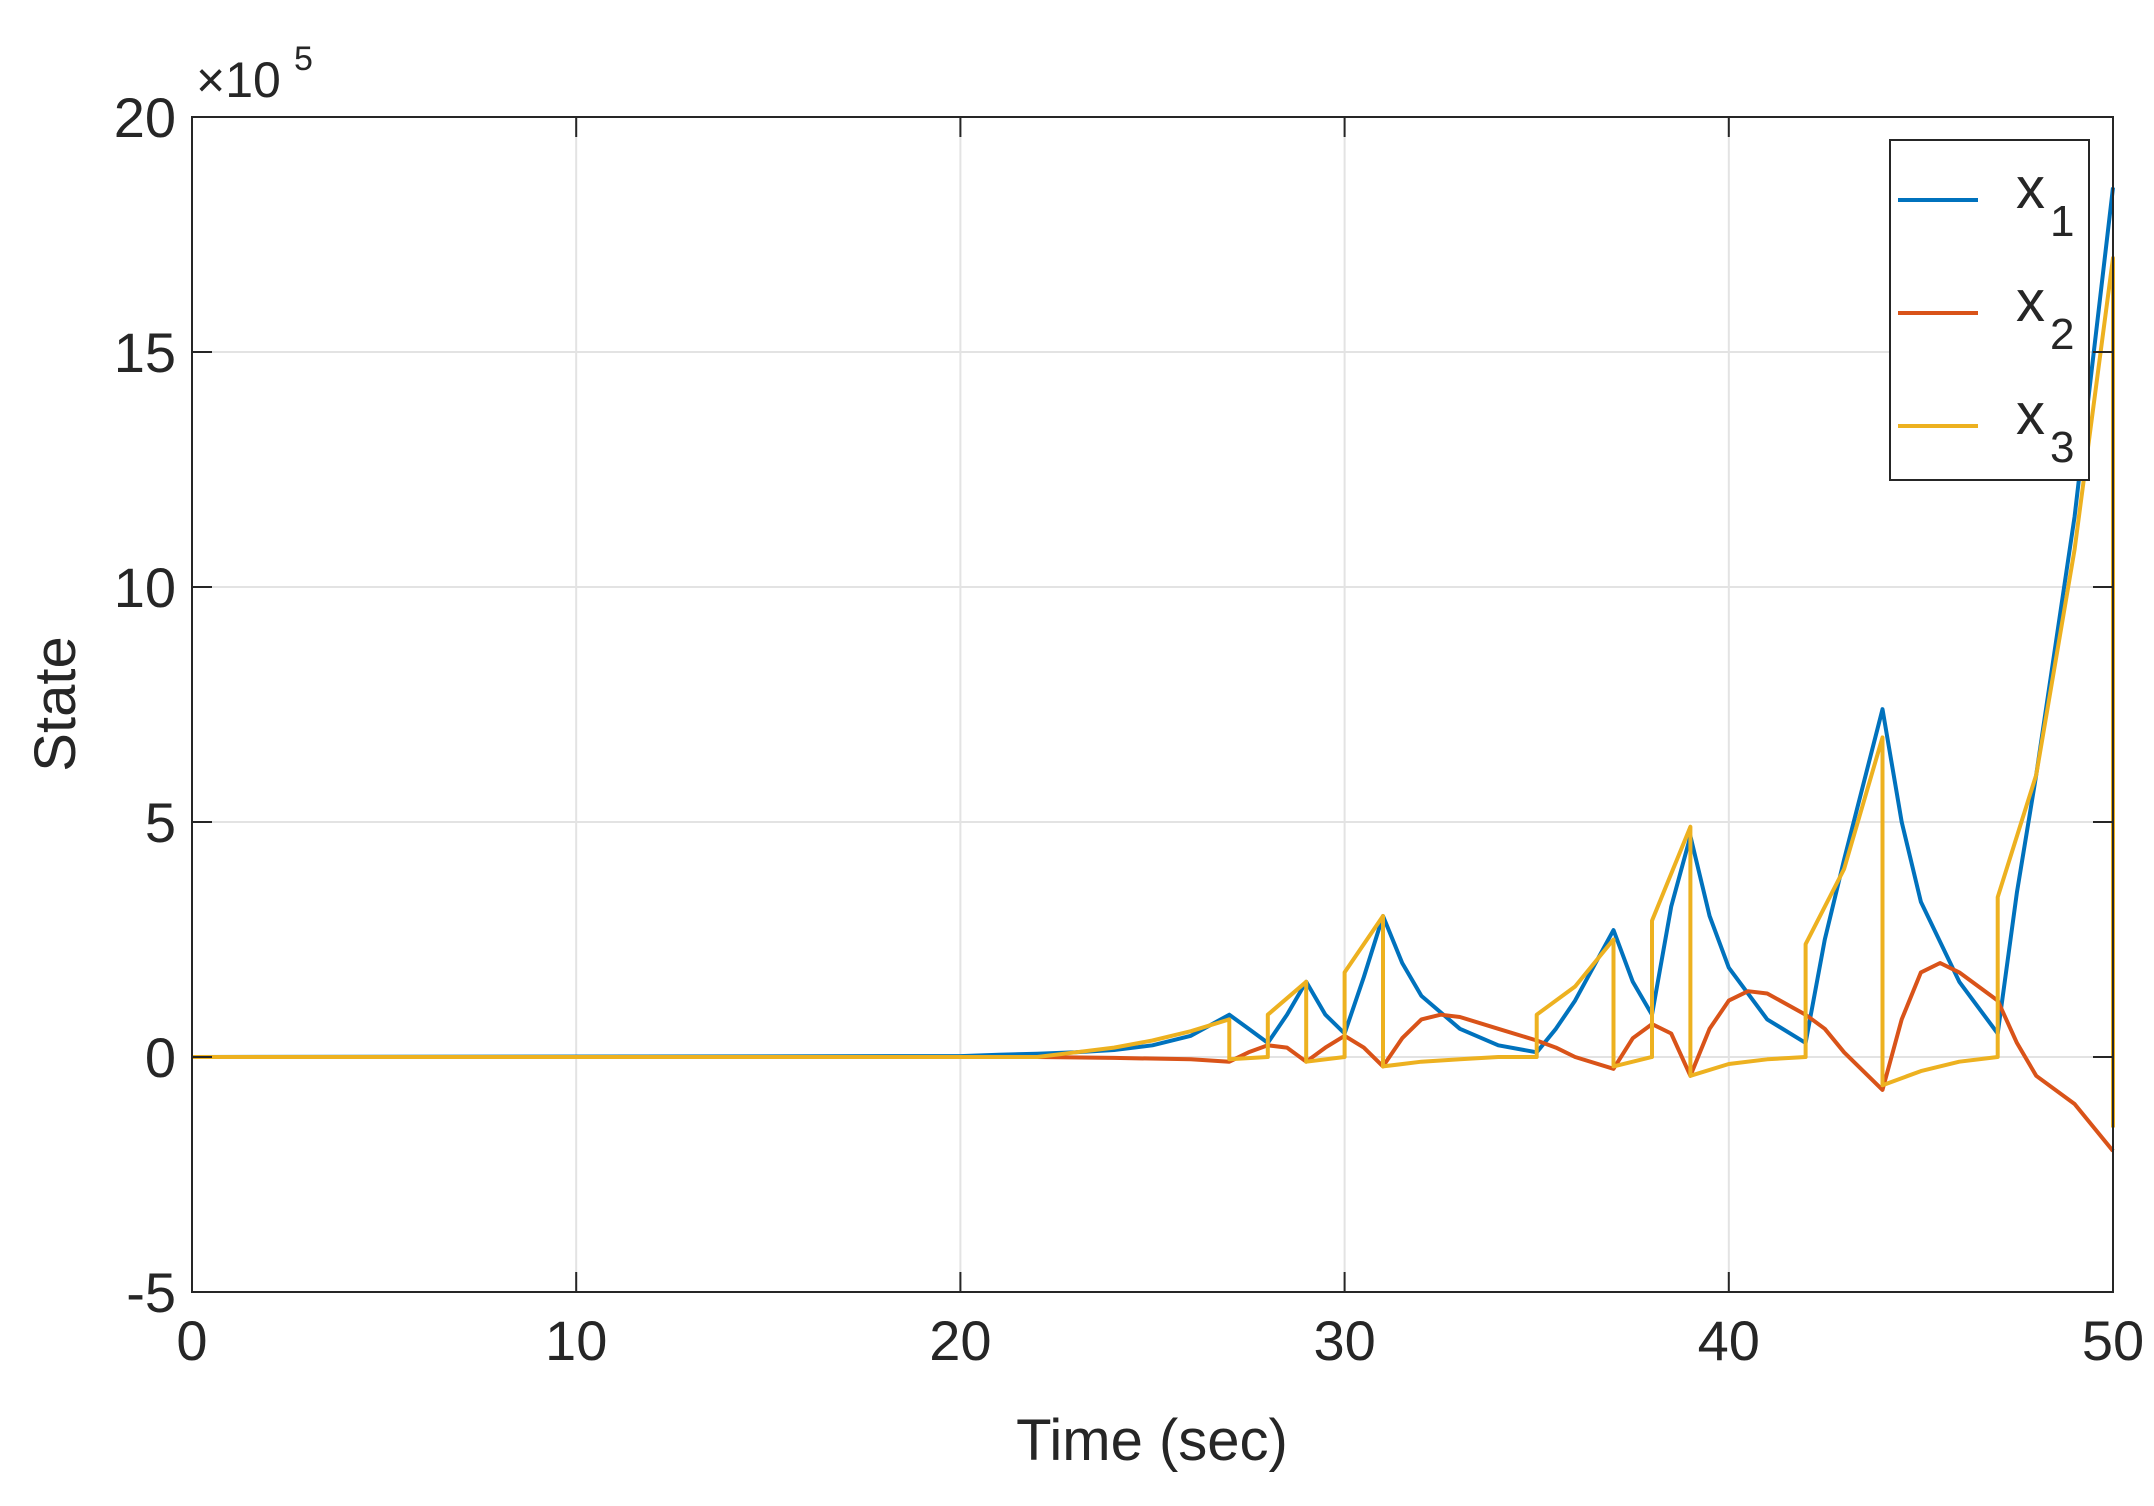 Image resolution: width=2154 pixels, height=1506 pixels. What do you see at coordinates (1152, 1440) in the screenshot?
I see `x-axis-label: Time (sec)` at bounding box center [1152, 1440].